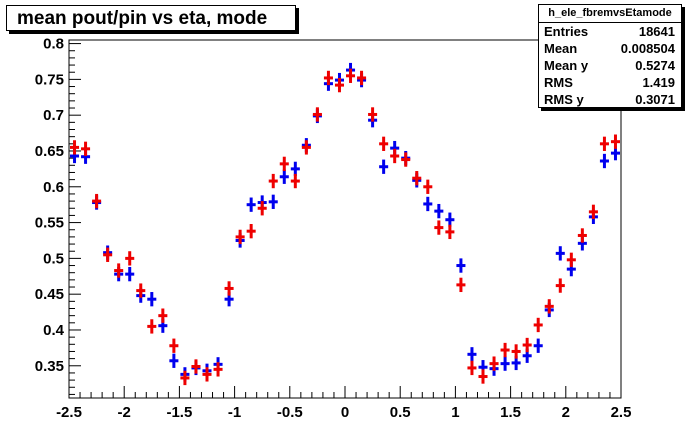 This screenshot has width=692, height=444. Describe the element at coordinates (610, 14) in the screenshot. I see `stats-title: h_ele_fbremvsEtamode` at that location.